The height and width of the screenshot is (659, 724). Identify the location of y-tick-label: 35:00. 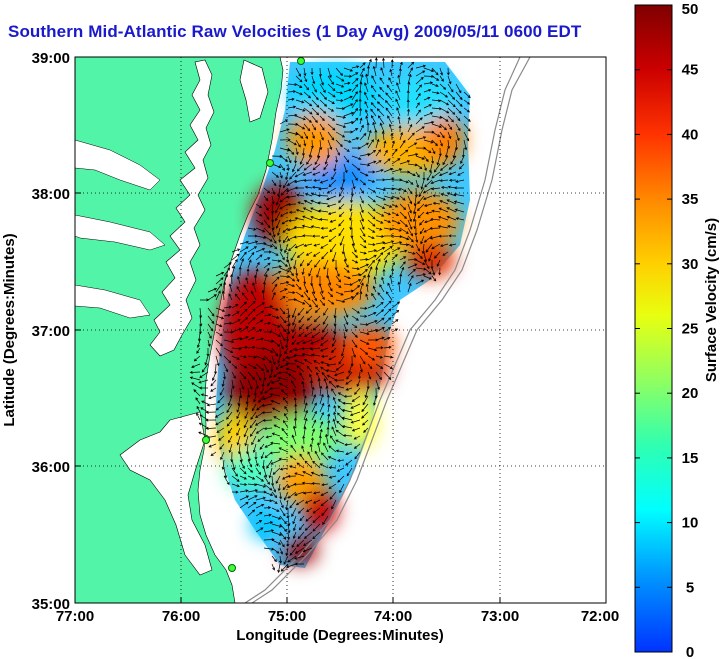
(51, 604).